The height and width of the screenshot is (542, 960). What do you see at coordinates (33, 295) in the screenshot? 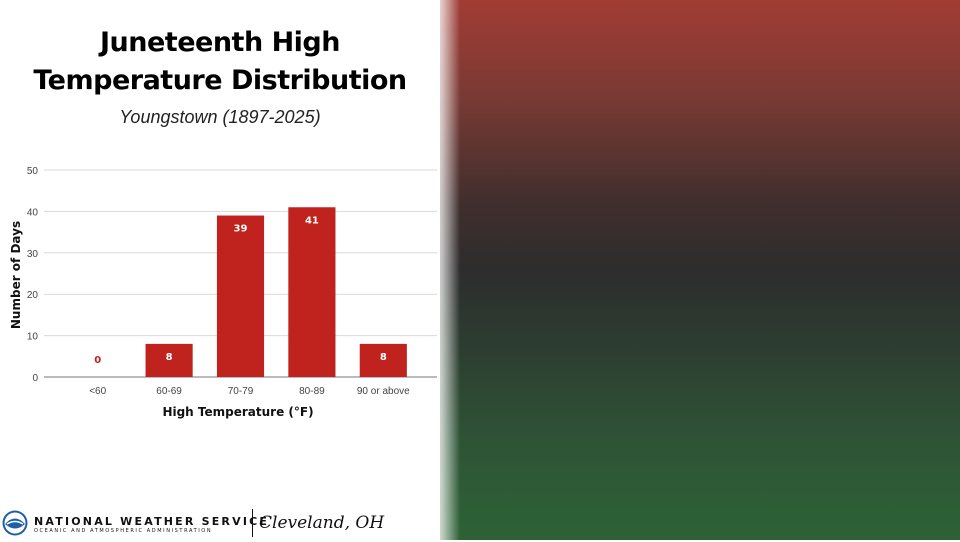
I see `y-tick-label: 20` at bounding box center [33, 295].